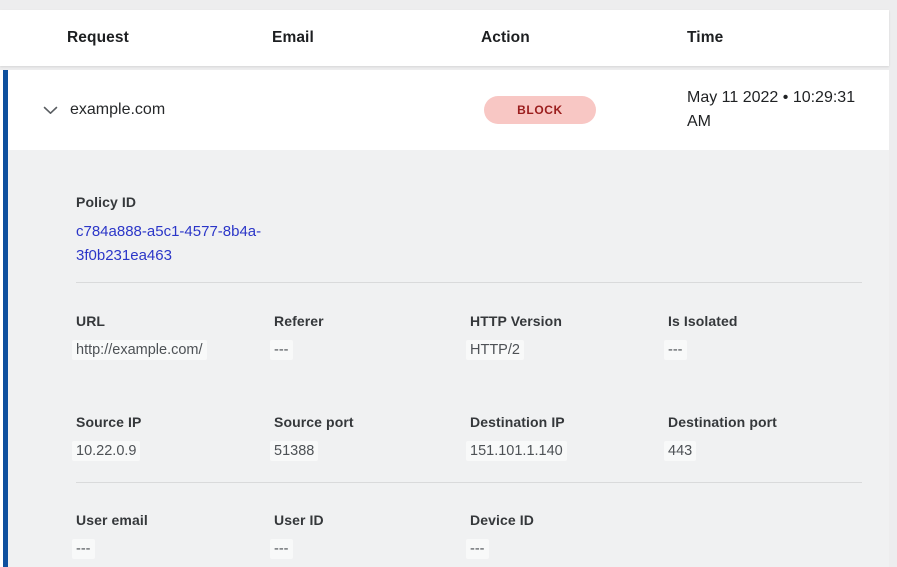 Image resolution: width=897 pixels, height=567 pixels. I want to click on column-header-email: Email, so click(293, 37).